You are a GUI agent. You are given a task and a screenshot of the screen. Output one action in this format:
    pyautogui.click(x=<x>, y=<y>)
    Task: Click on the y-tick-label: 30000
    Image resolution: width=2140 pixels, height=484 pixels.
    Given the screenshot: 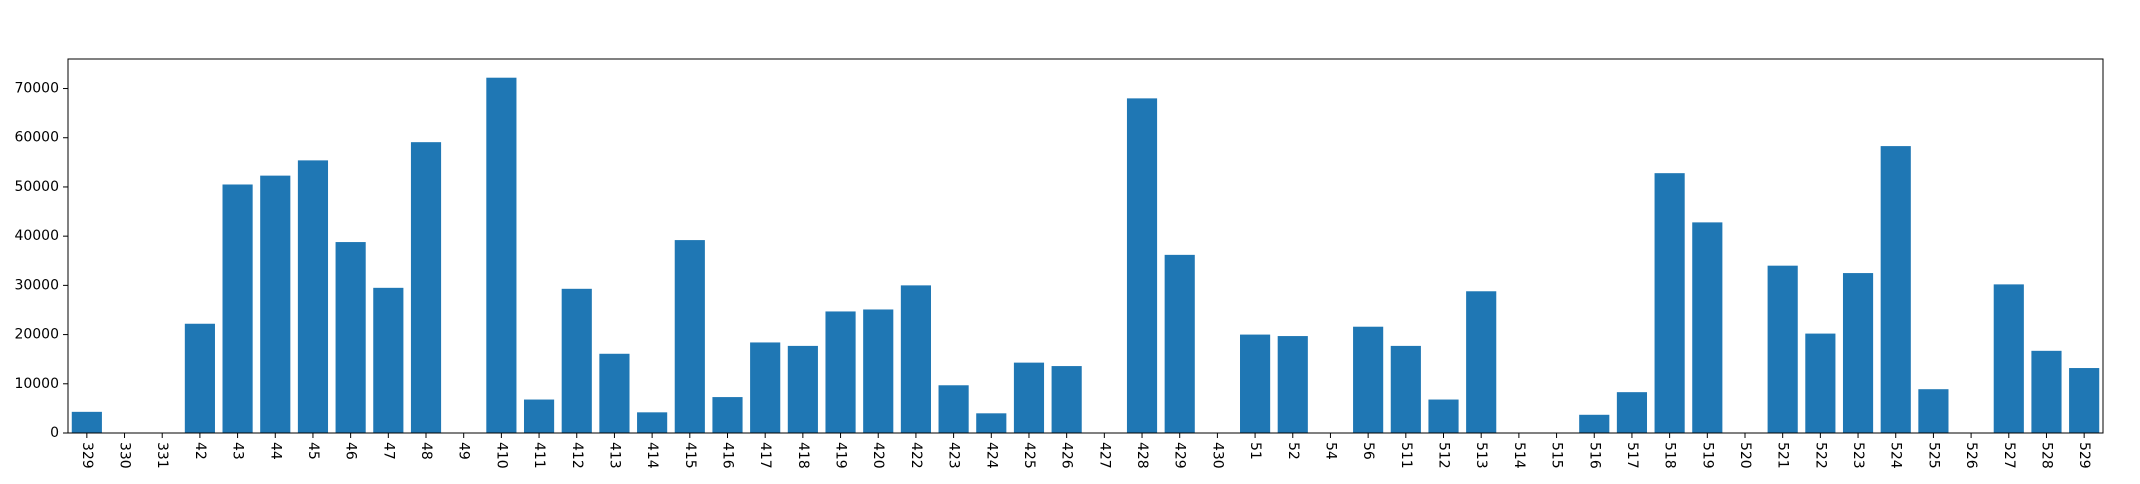 What is the action you would take?
    pyautogui.click(x=36, y=285)
    